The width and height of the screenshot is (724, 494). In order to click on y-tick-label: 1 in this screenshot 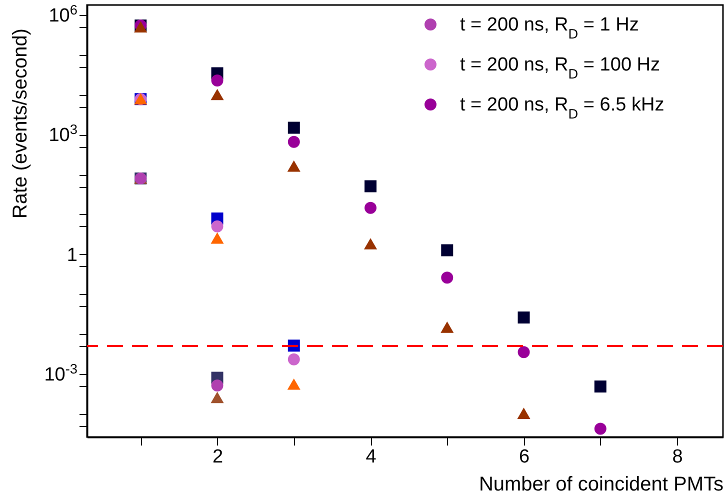, I will do `click(72, 255)`.